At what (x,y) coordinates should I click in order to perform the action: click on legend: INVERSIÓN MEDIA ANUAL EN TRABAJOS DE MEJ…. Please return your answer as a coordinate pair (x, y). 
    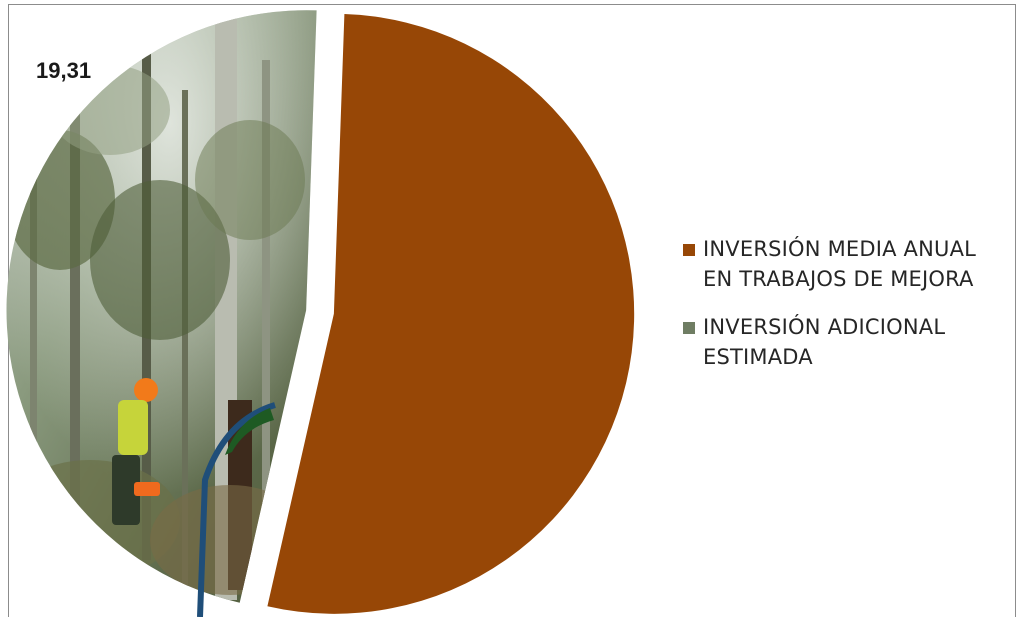
    Looking at the image, I should click on (848, 312).